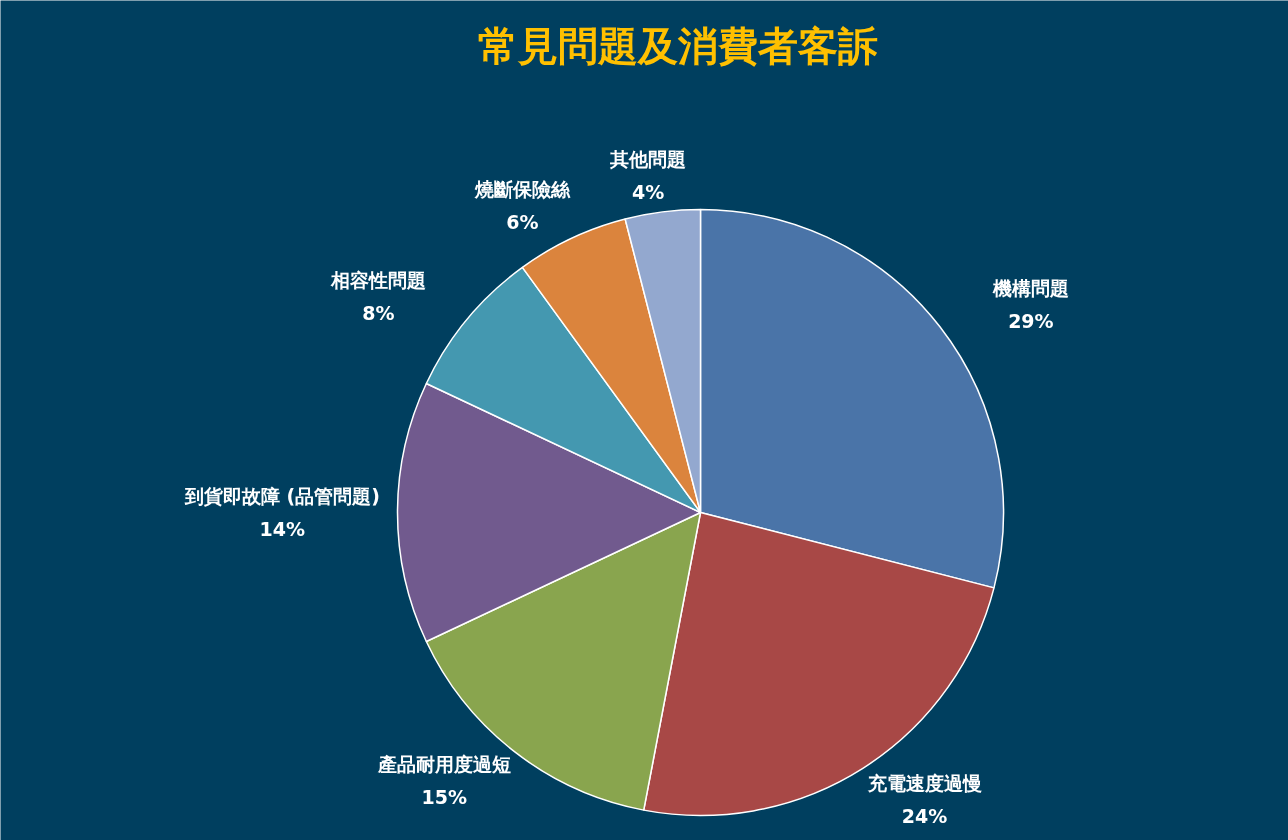 This screenshot has width=1288, height=840. Describe the element at coordinates (924, 782) in the screenshot. I see `slice-label: 充電速度過慢` at that location.